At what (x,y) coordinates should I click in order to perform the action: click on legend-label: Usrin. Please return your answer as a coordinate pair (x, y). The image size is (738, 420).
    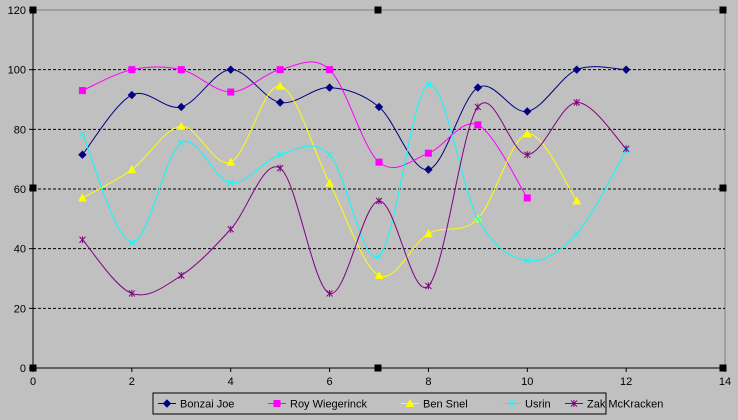
    Looking at the image, I should click on (538, 405).